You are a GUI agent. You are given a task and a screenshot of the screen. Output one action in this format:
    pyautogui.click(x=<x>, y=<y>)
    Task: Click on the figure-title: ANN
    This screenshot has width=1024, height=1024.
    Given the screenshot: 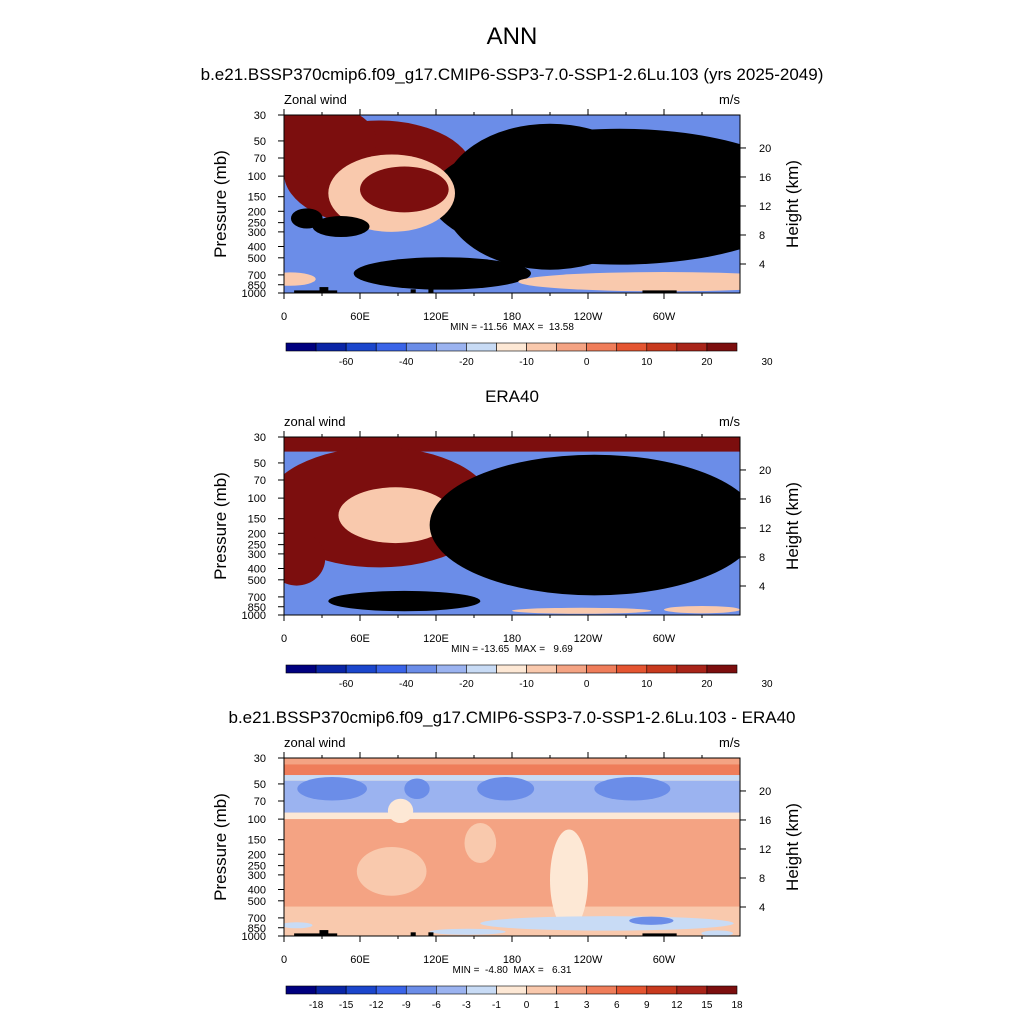 What is the action you would take?
    pyautogui.click(x=512, y=36)
    